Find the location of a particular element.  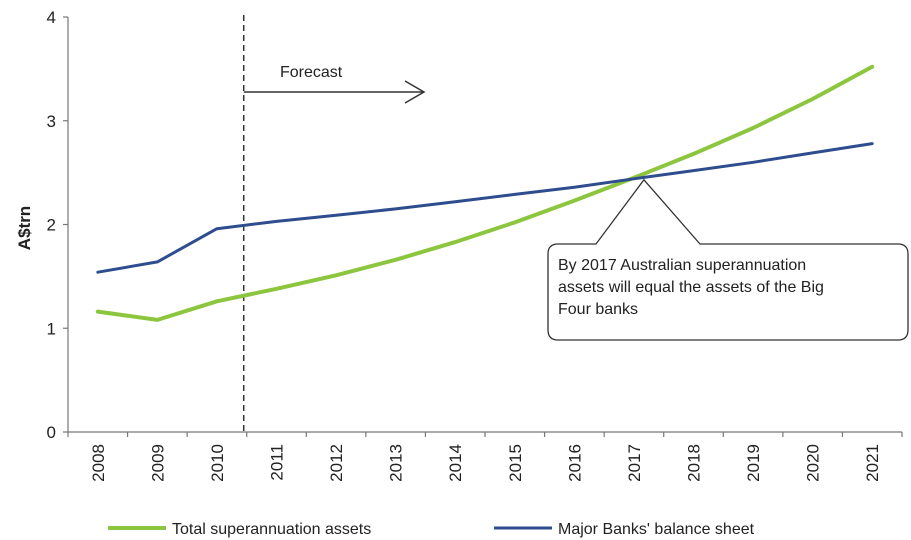

x-tick-label: 2018 is located at coordinates (694, 463).